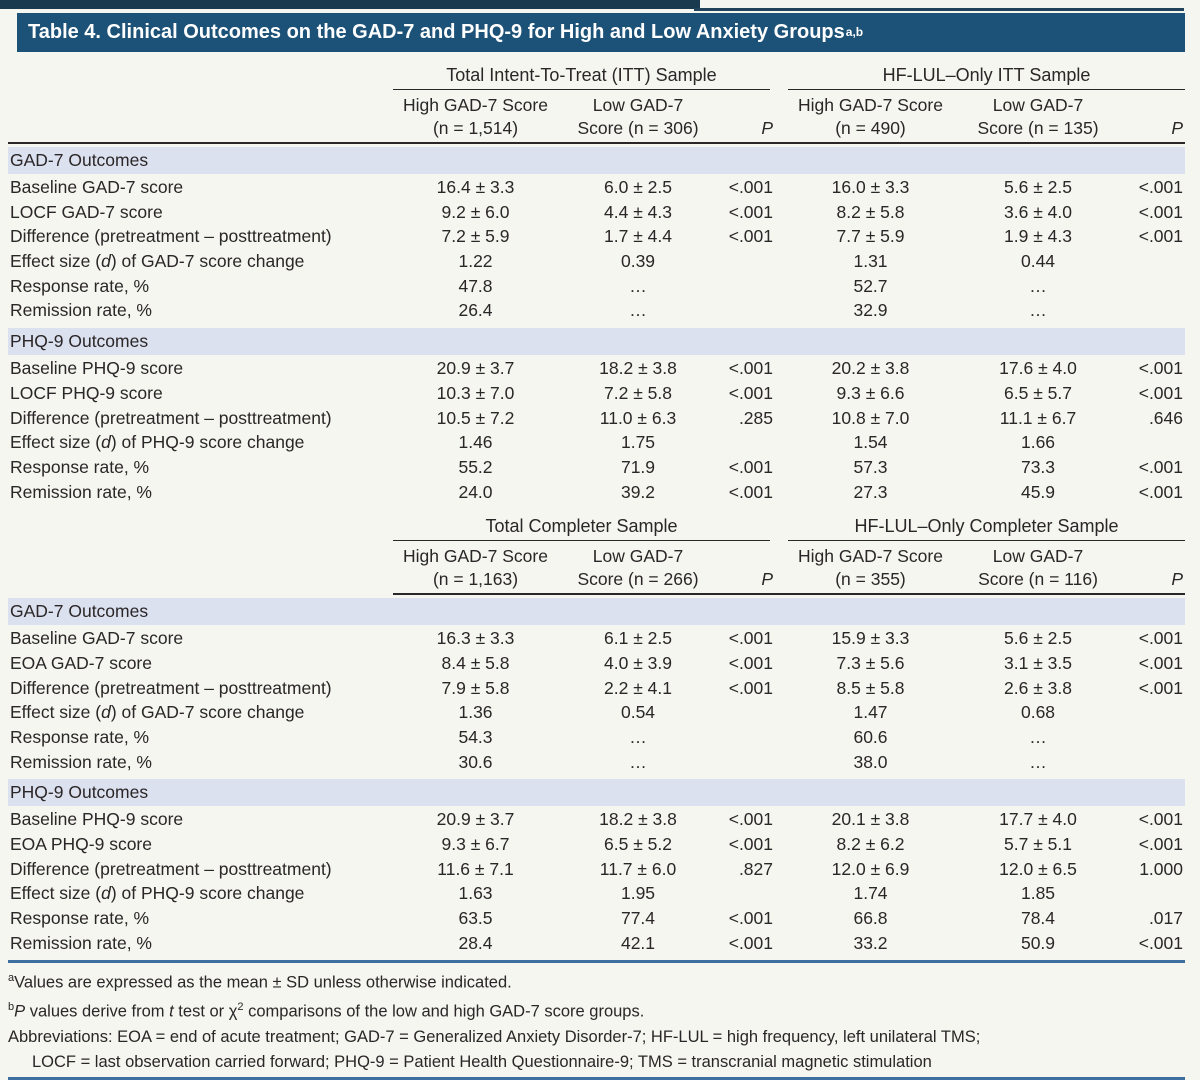  I want to click on section-header: GAD-7 Outcomes, so click(596, 160).